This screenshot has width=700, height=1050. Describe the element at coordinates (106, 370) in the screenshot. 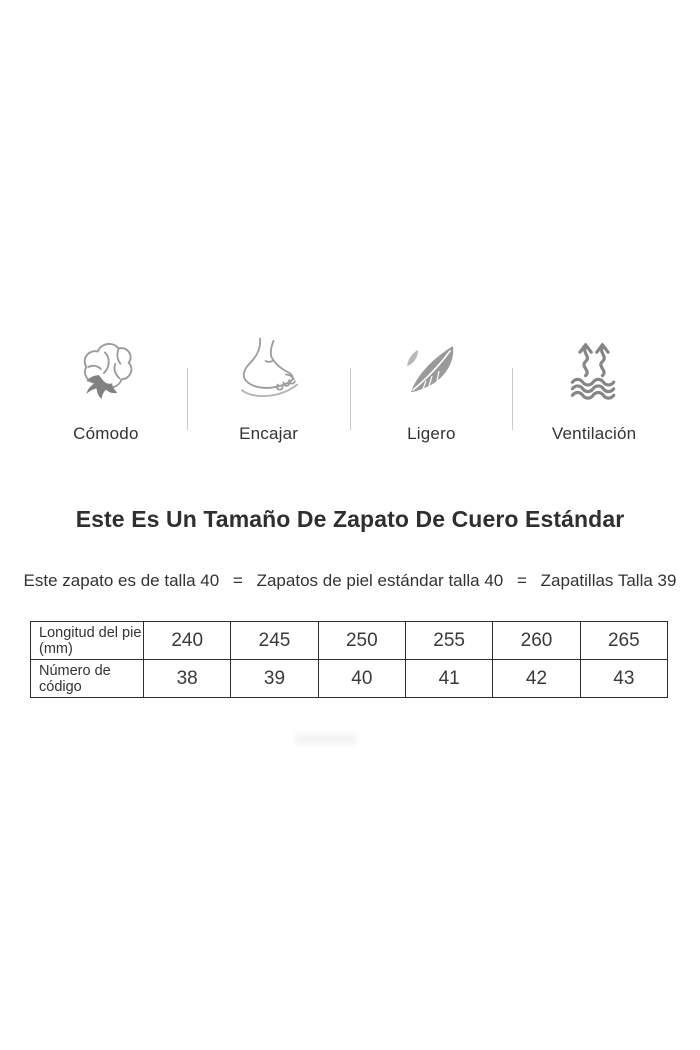

I see `cotton-icon` at that location.